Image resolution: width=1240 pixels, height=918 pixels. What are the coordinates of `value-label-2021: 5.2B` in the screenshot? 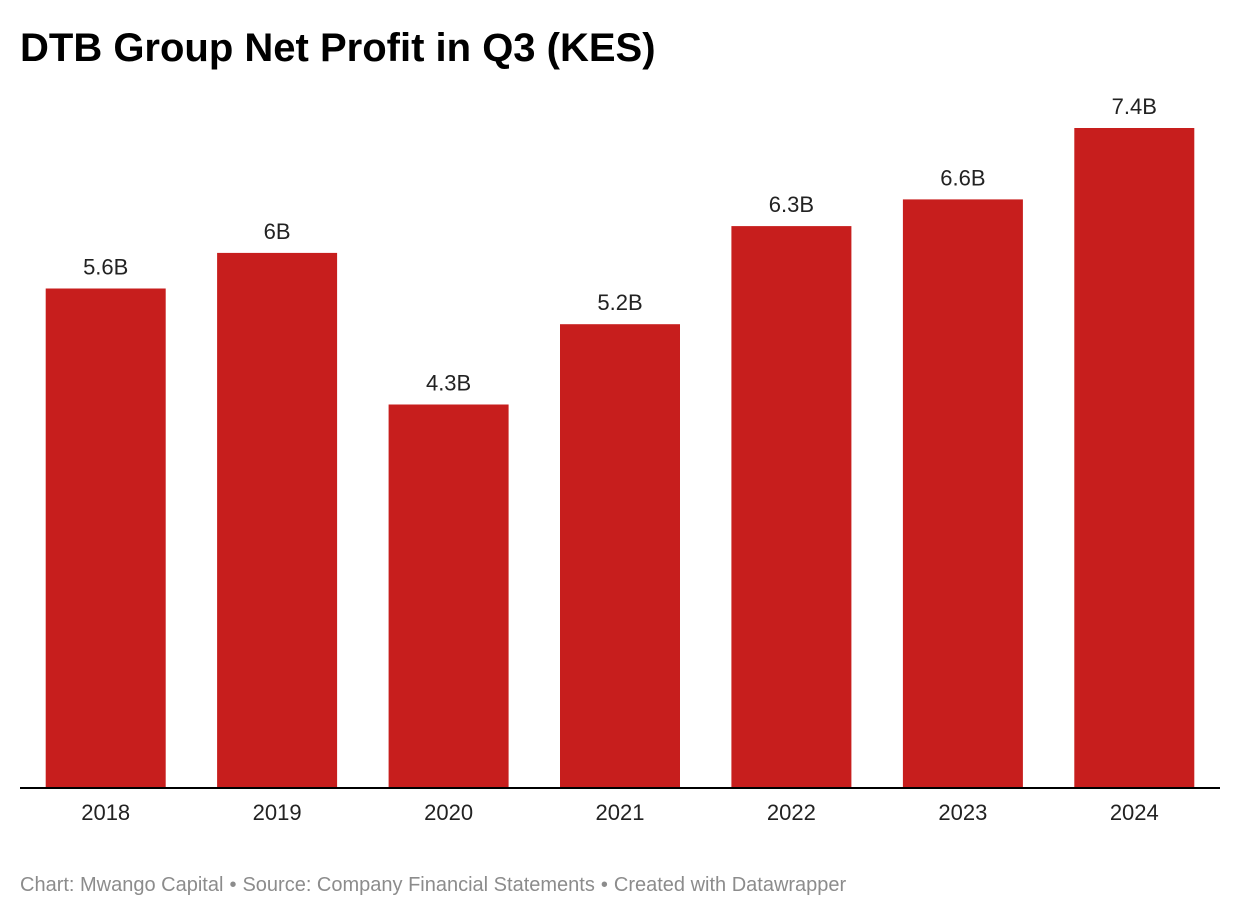 It's located at (619, 302).